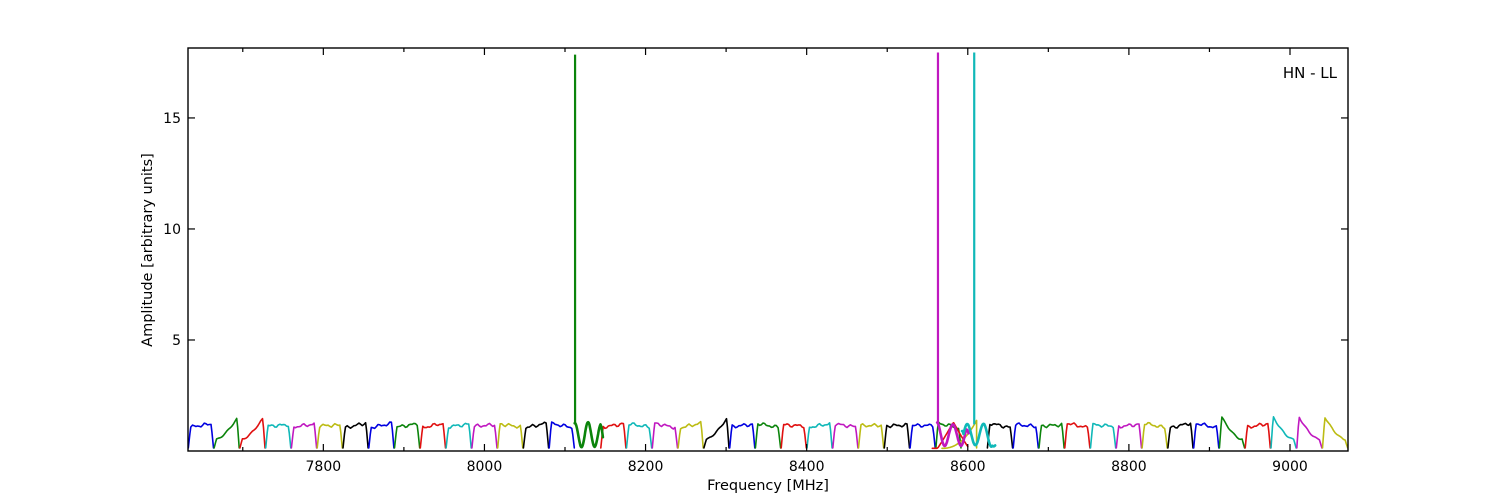 The height and width of the screenshot is (500, 1500). I want to click on x-tick-label: 8400, so click(807, 467).